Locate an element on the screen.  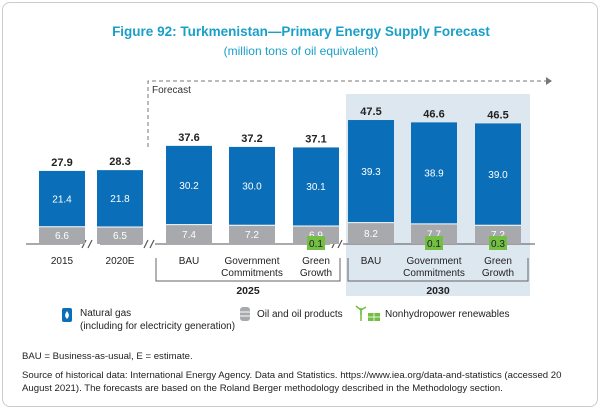
total-label: 47.5 is located at coordinates (370, 112).